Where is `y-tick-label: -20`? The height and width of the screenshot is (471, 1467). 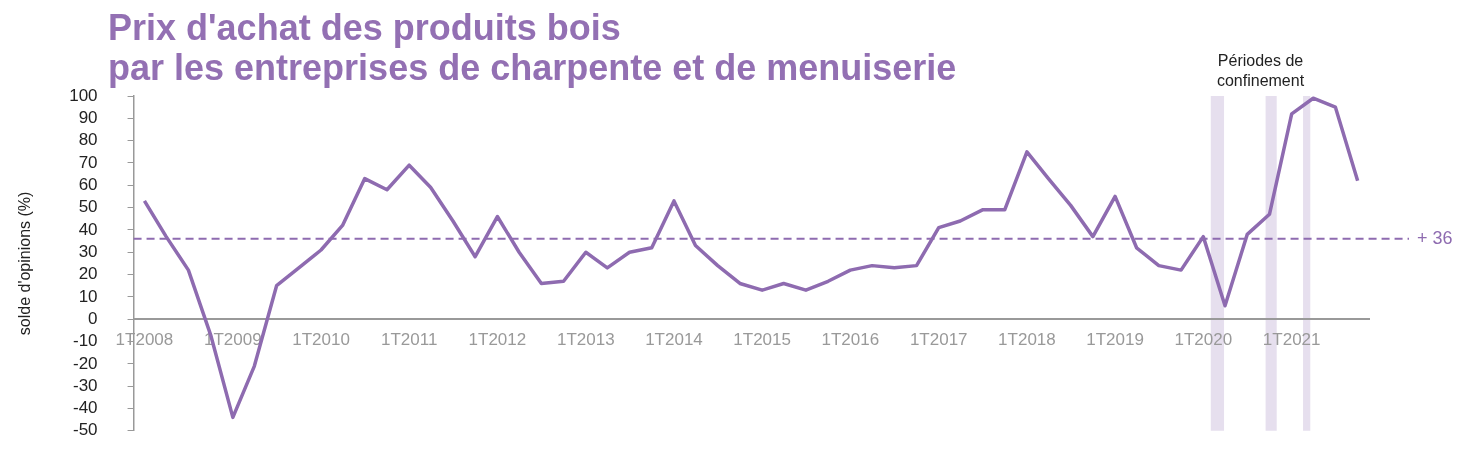
y-tick-label: -20 is located at coordinates (85, 363).